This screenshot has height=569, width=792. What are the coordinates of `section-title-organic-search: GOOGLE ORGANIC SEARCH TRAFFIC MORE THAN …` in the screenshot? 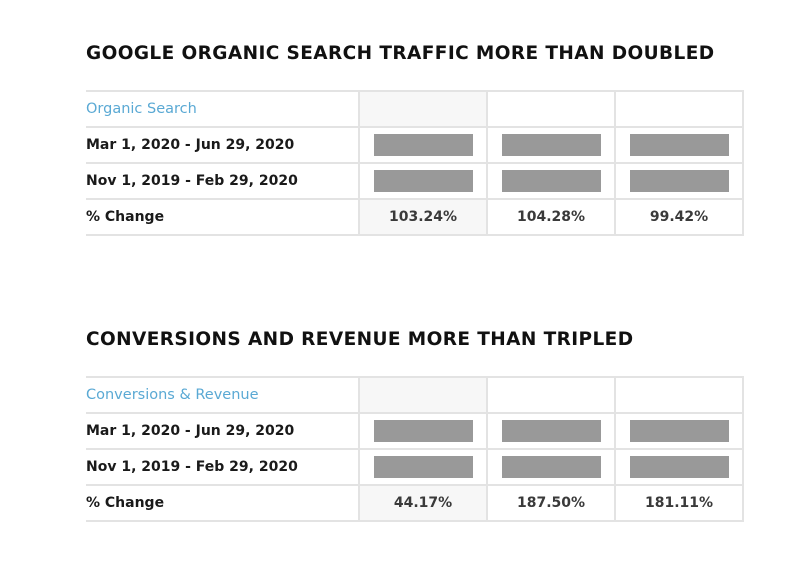 It's located at (400, 53).